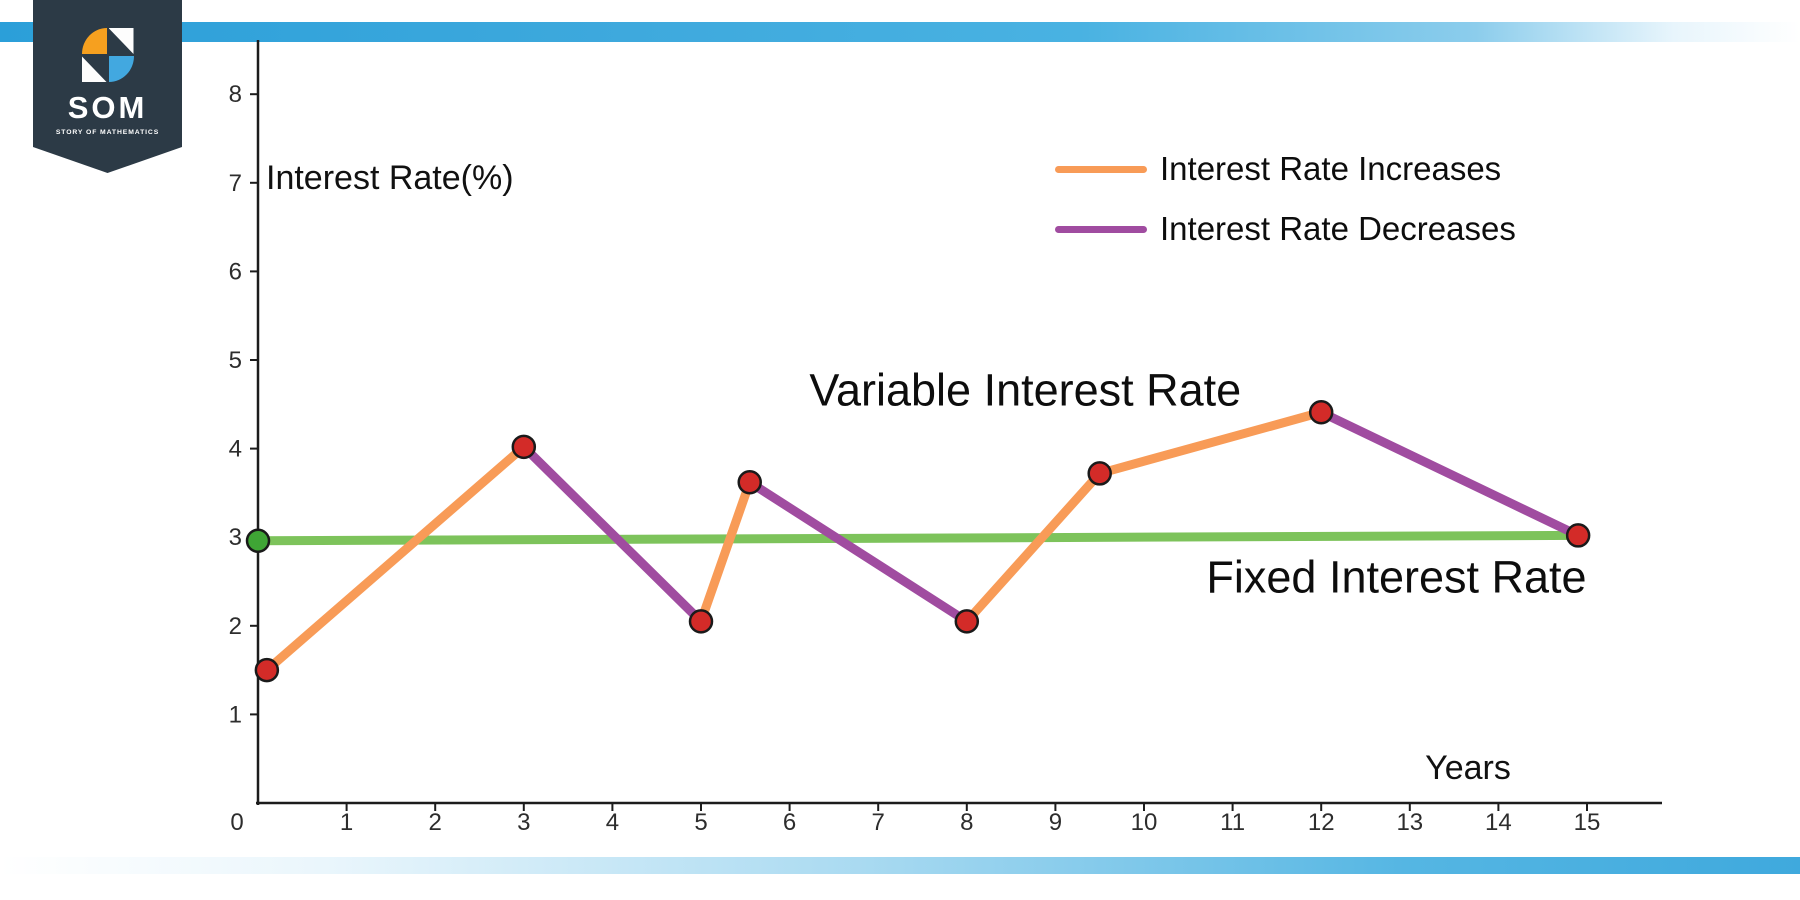 The width and height of the screenshot is (1800, 900). Describe the element at coordinates (612, 822) in the screenshot. I see `x-tick-label: 4` at that location.